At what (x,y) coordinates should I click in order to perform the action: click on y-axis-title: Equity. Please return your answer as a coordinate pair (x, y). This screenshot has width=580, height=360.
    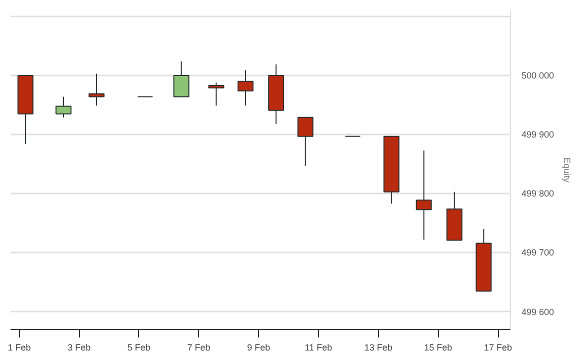
    Looking at the image, I should click on (567, 170).